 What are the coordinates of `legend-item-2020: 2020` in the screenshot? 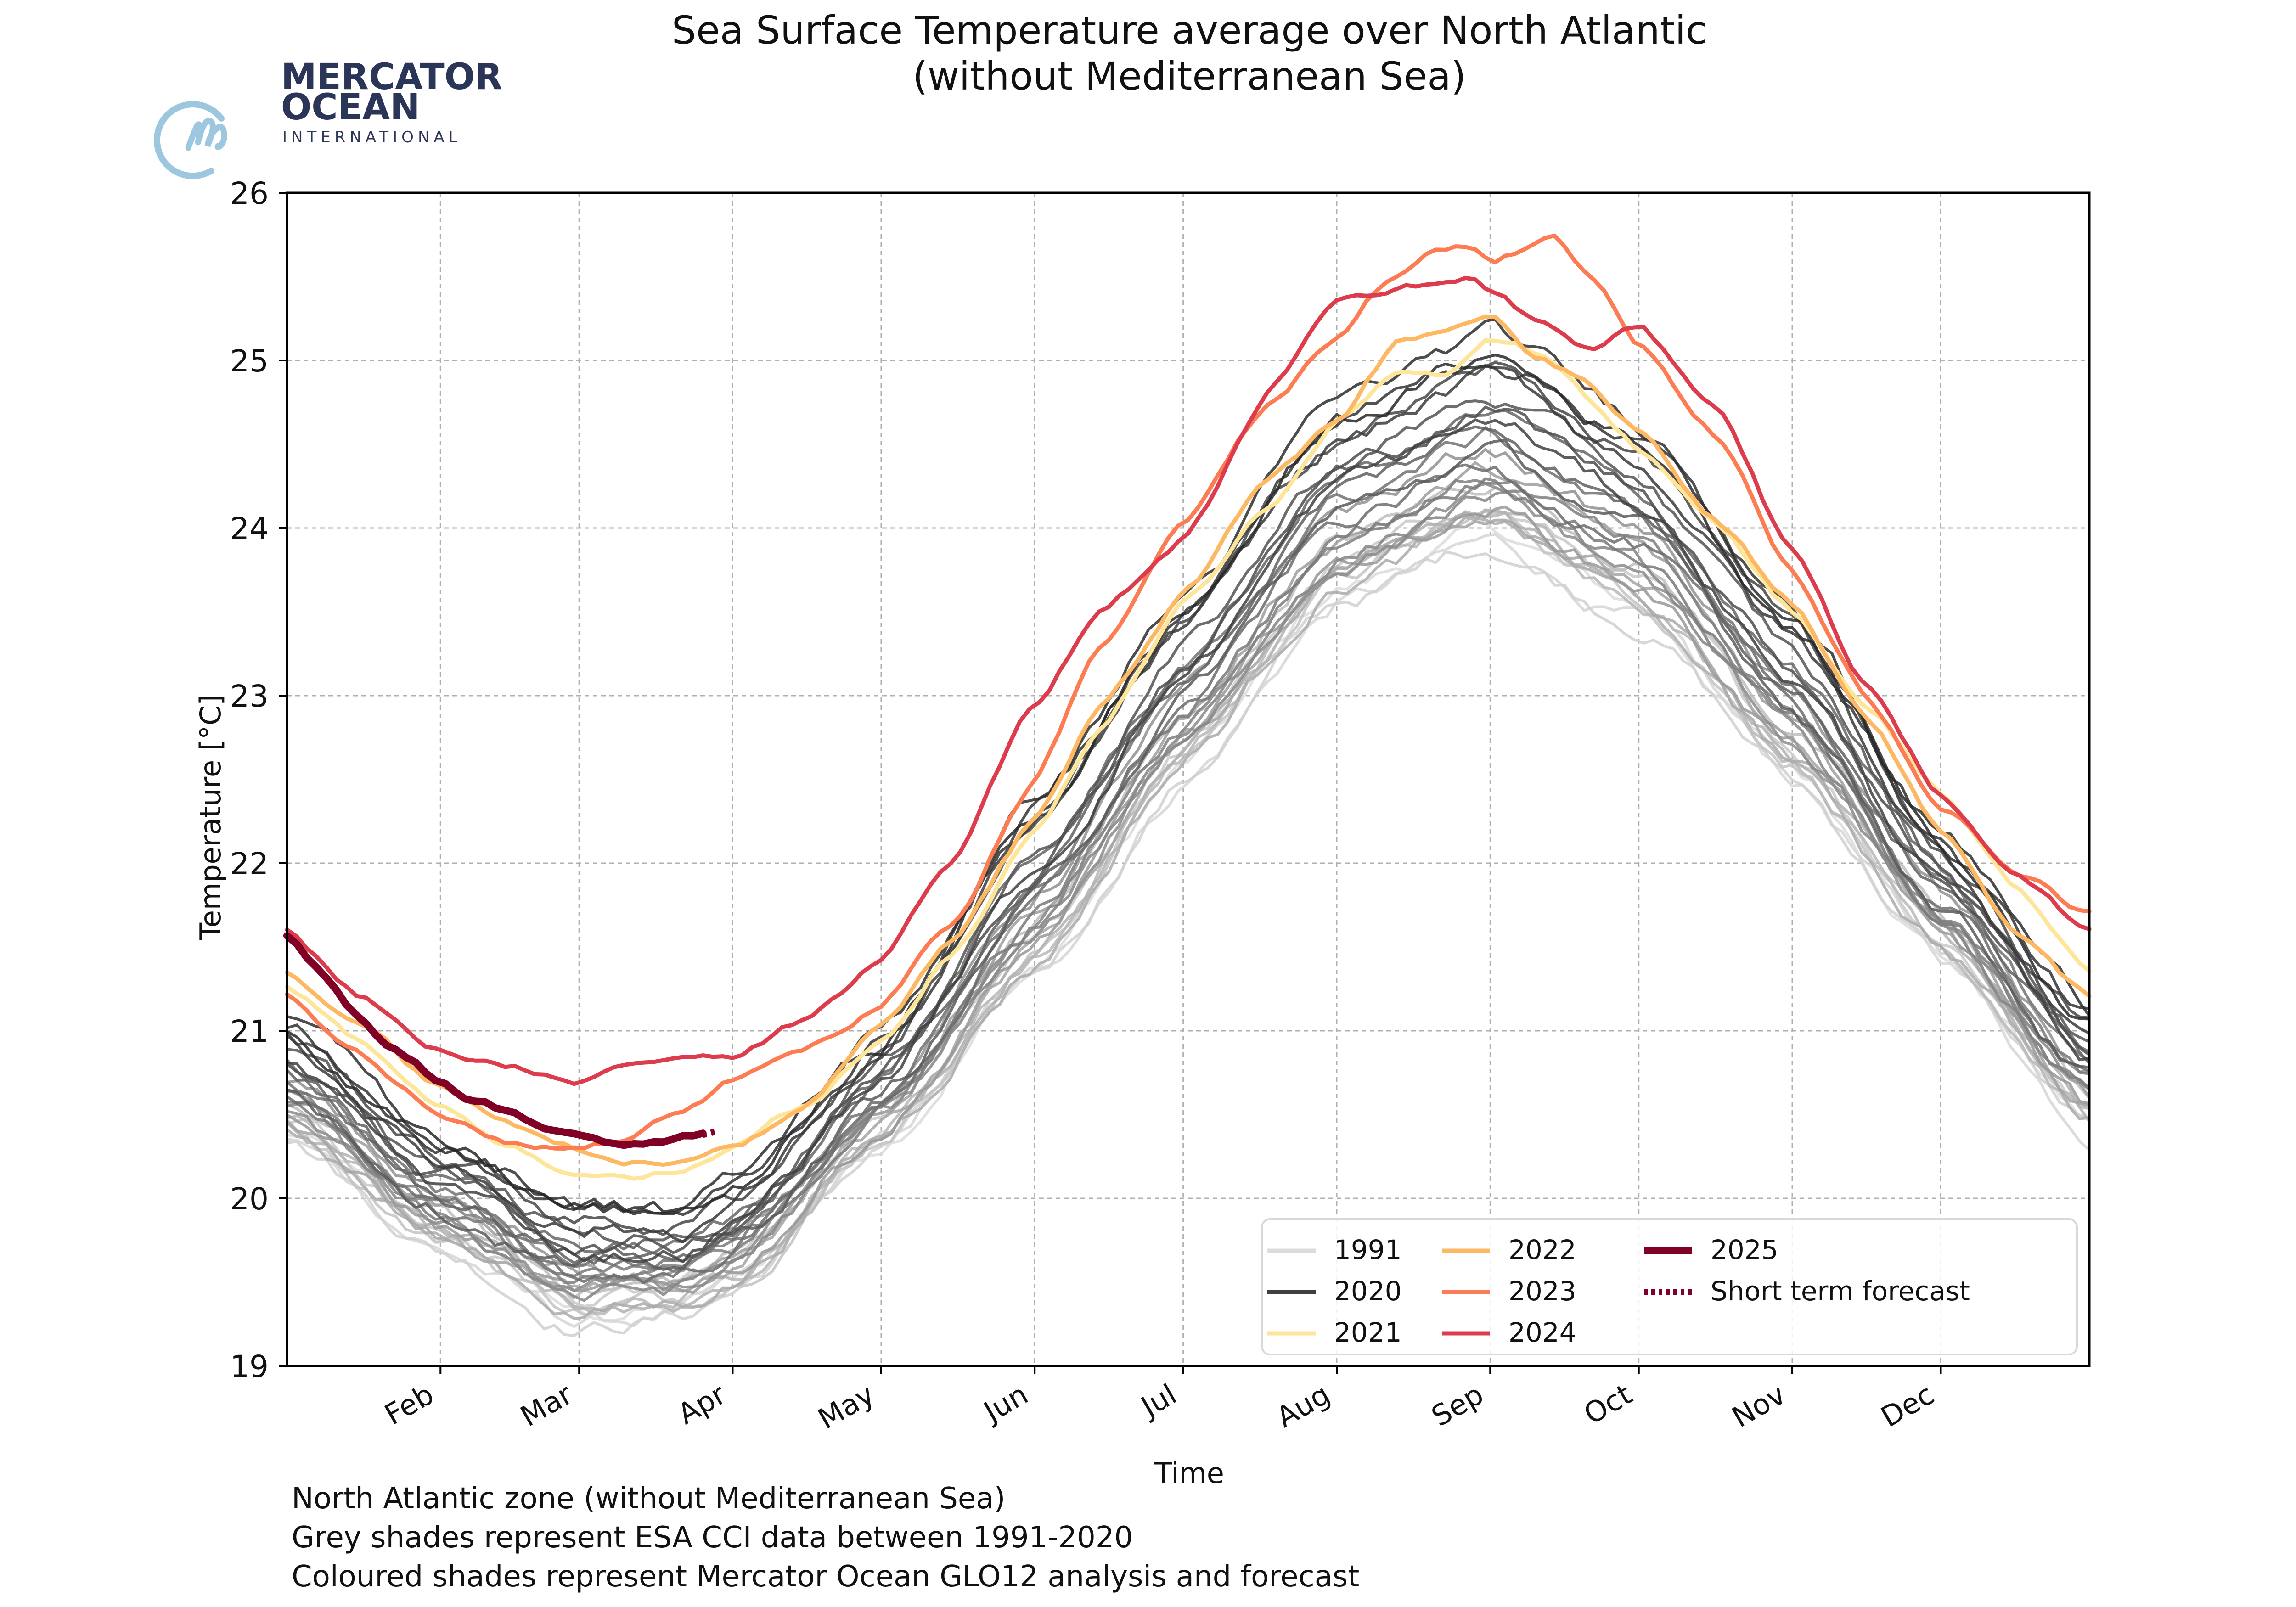 It's located at (1334, 1291).